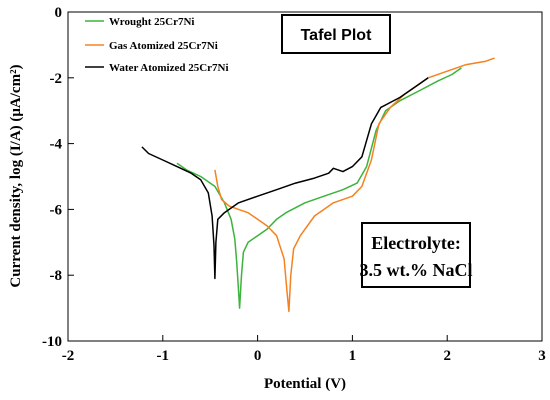  What do you see at coordinates (416, 270) in the screenshot?
I see `electrolyte-value: 3.5 wt.% NaCl` at bounding box center [416, 270].